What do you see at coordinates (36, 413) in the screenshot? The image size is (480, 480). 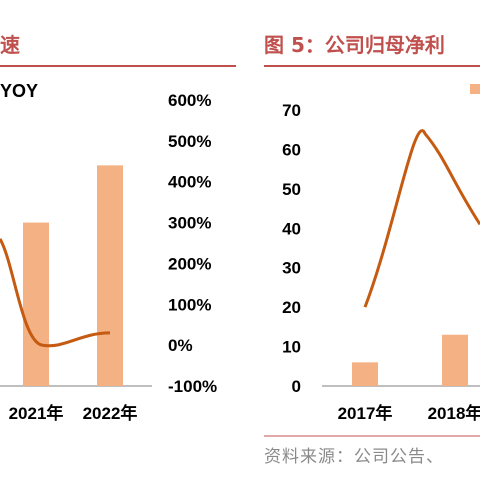 I see `left-x-tick-label: 2021年` at bounding box center [36, 413].